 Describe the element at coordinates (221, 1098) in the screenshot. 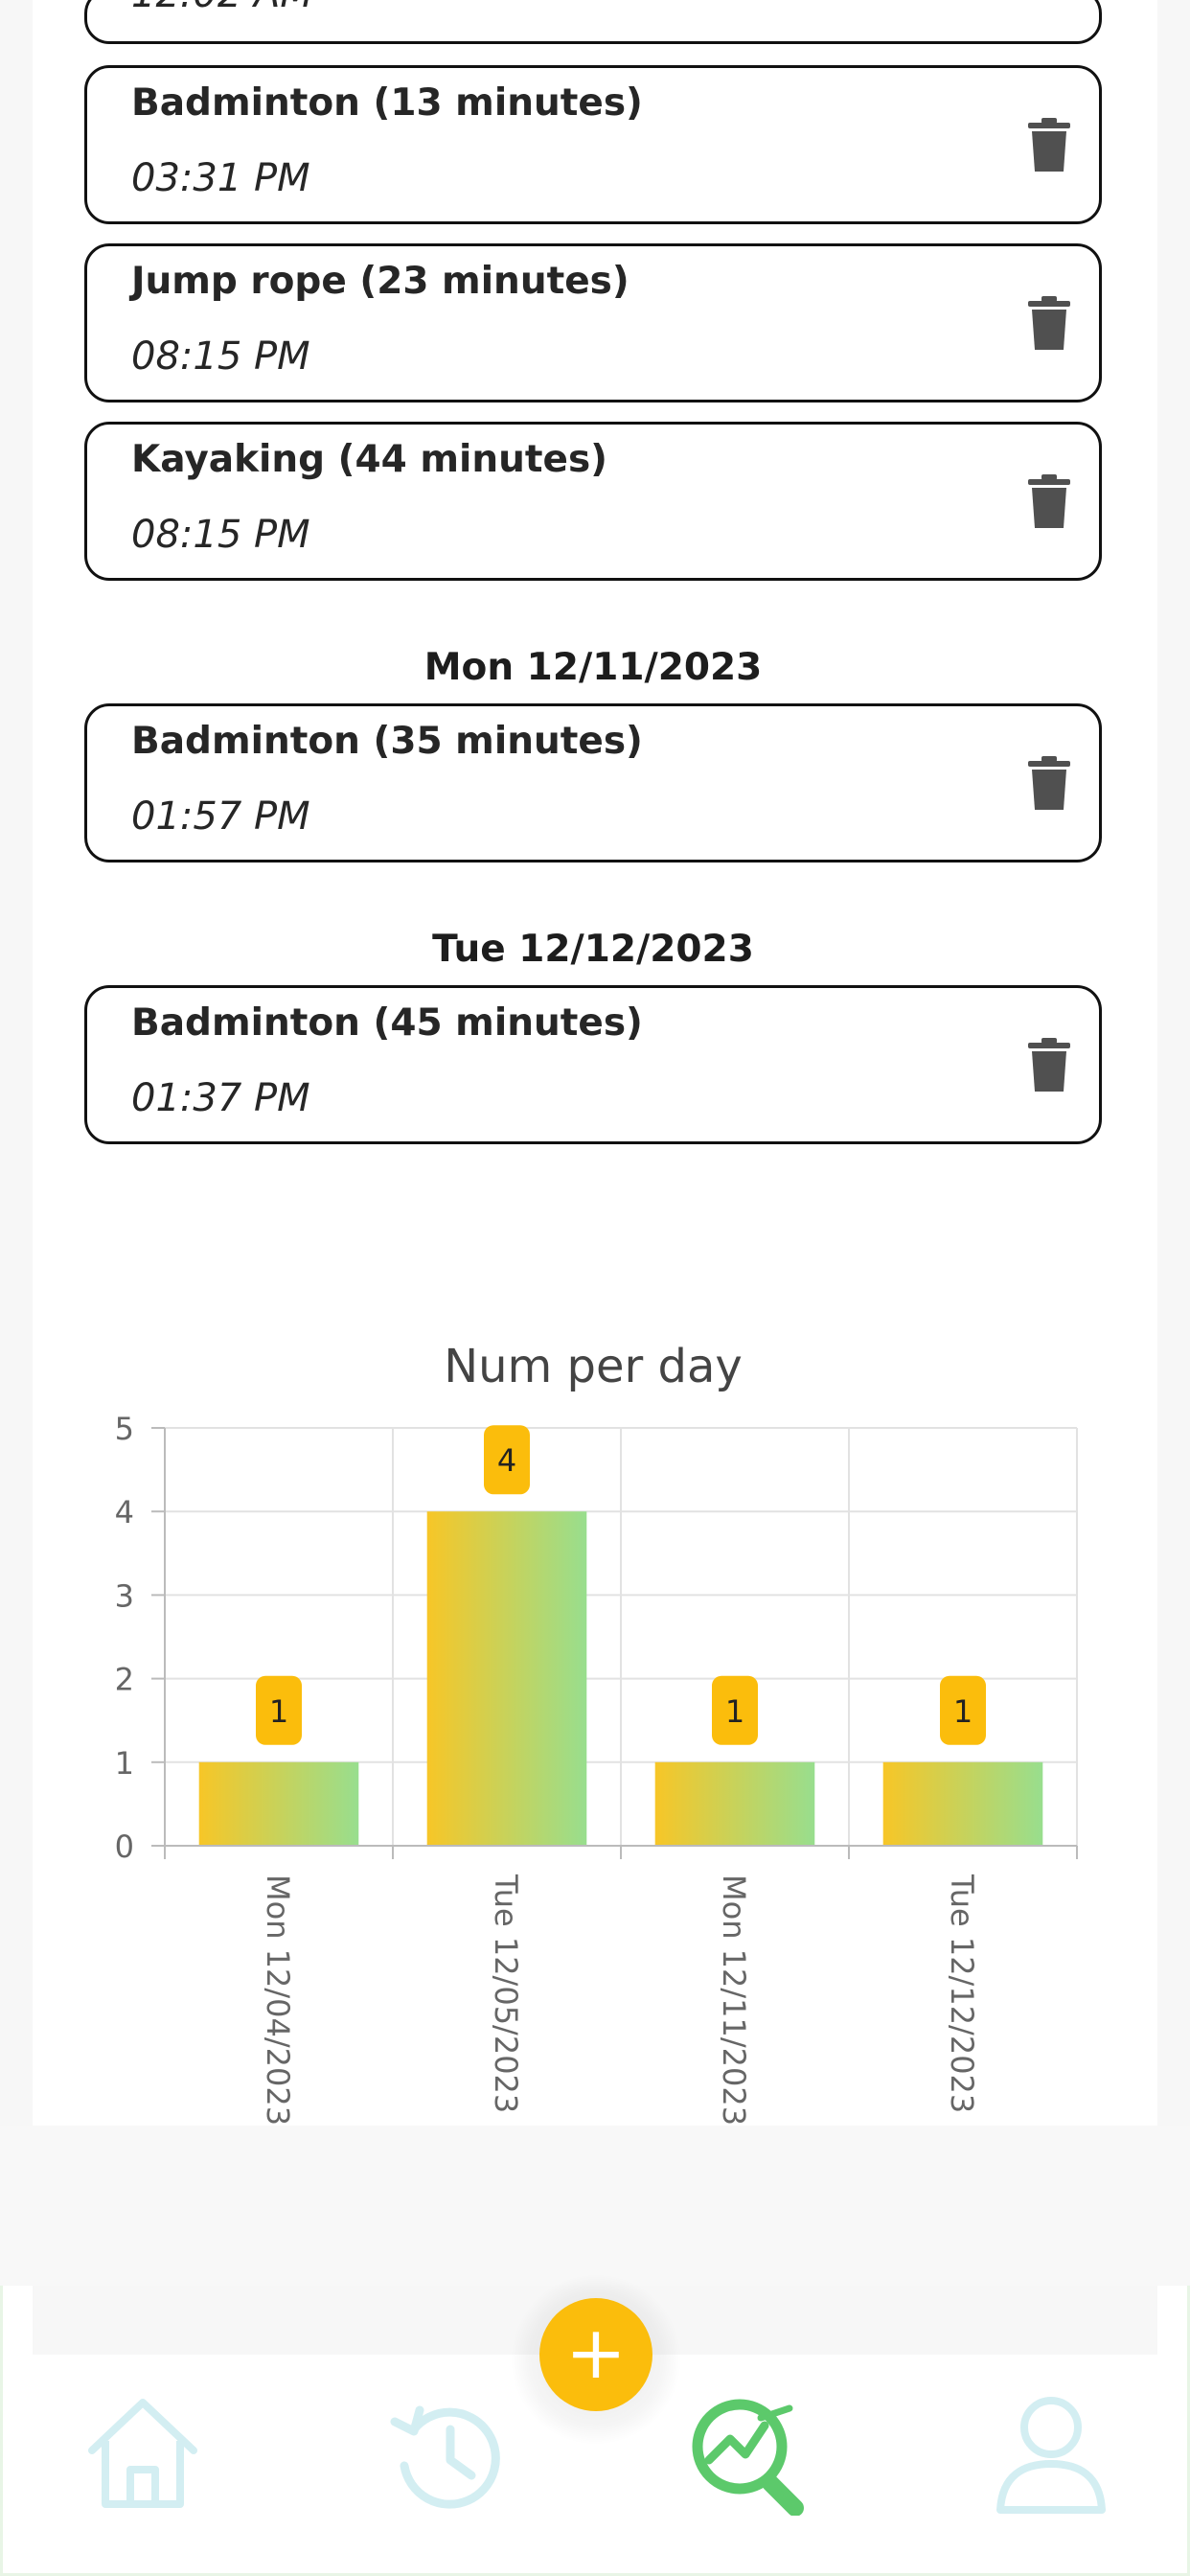

I see `activity-time: 01:37 PM` at that location.